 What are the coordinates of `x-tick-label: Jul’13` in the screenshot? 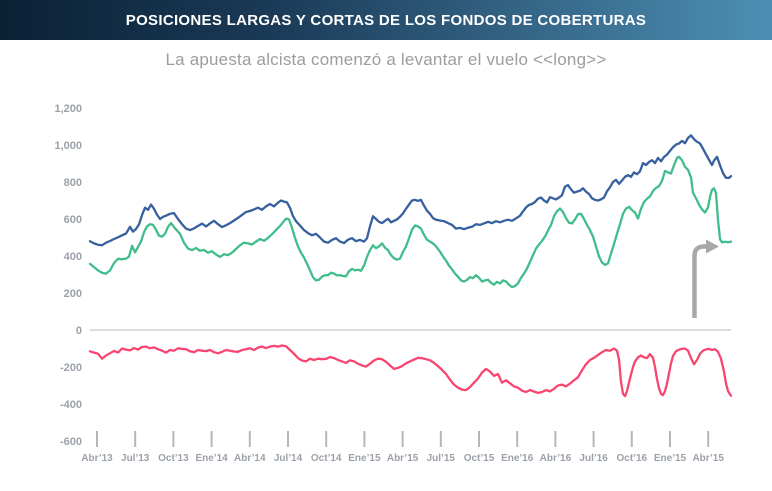 It's located at (135, 458).